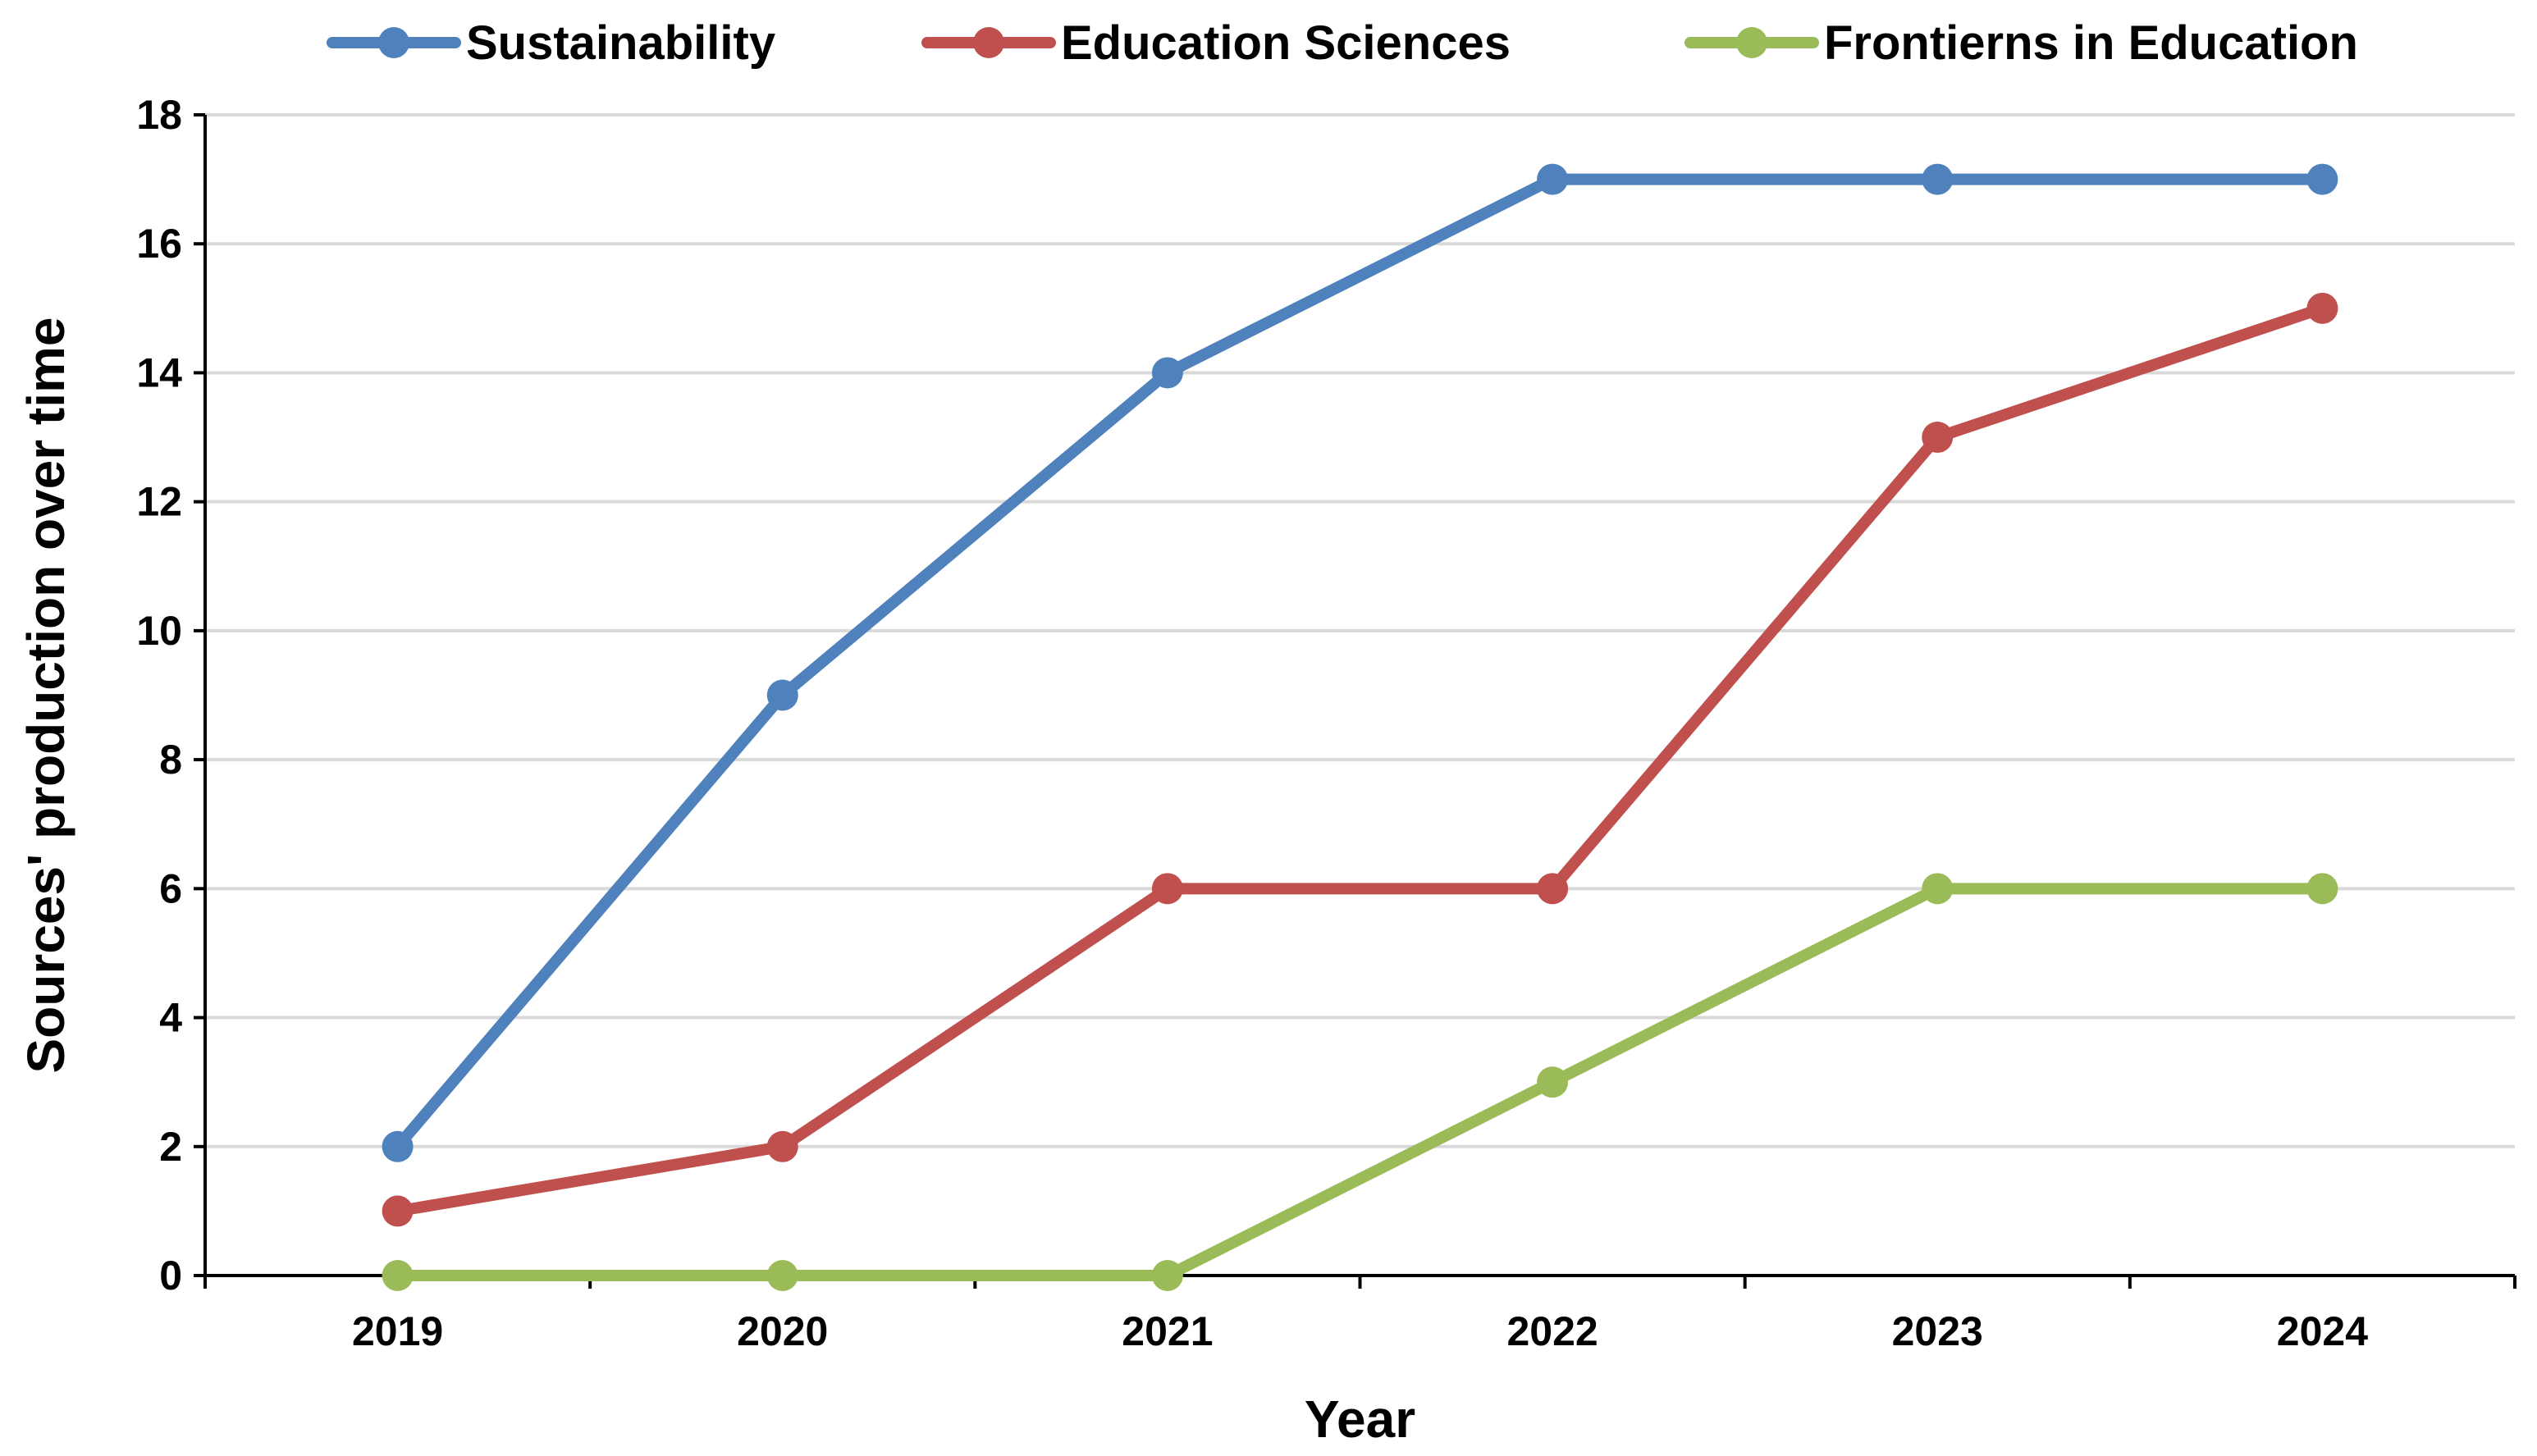  What do you see at coordinates (1360, 1420) in the screenshot?
I see `x-axis-title: Year` at bounding box center [1360, 1420].